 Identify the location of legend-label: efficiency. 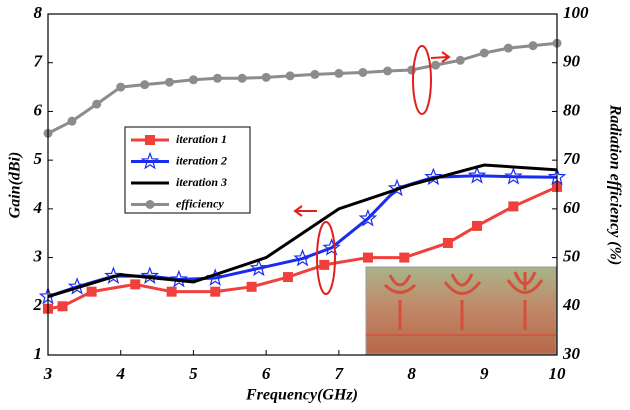
(200, 203).